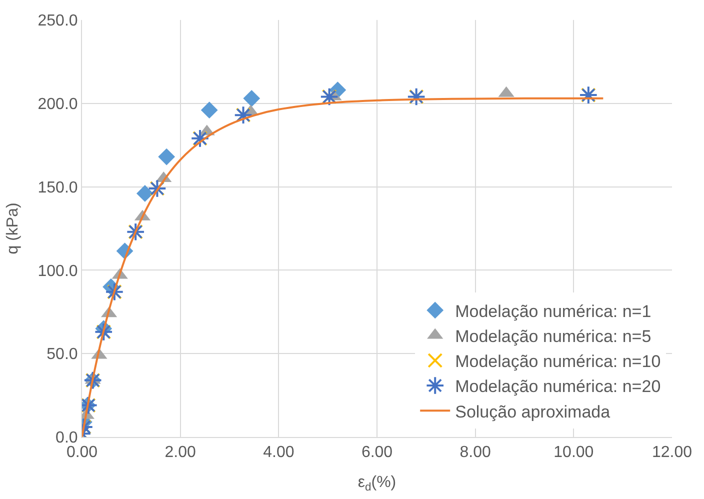  What do you see at coordinates (58, 187) in the screenshot?
I see `y-tick-label: 150.0` at bounding box center [58, 187].